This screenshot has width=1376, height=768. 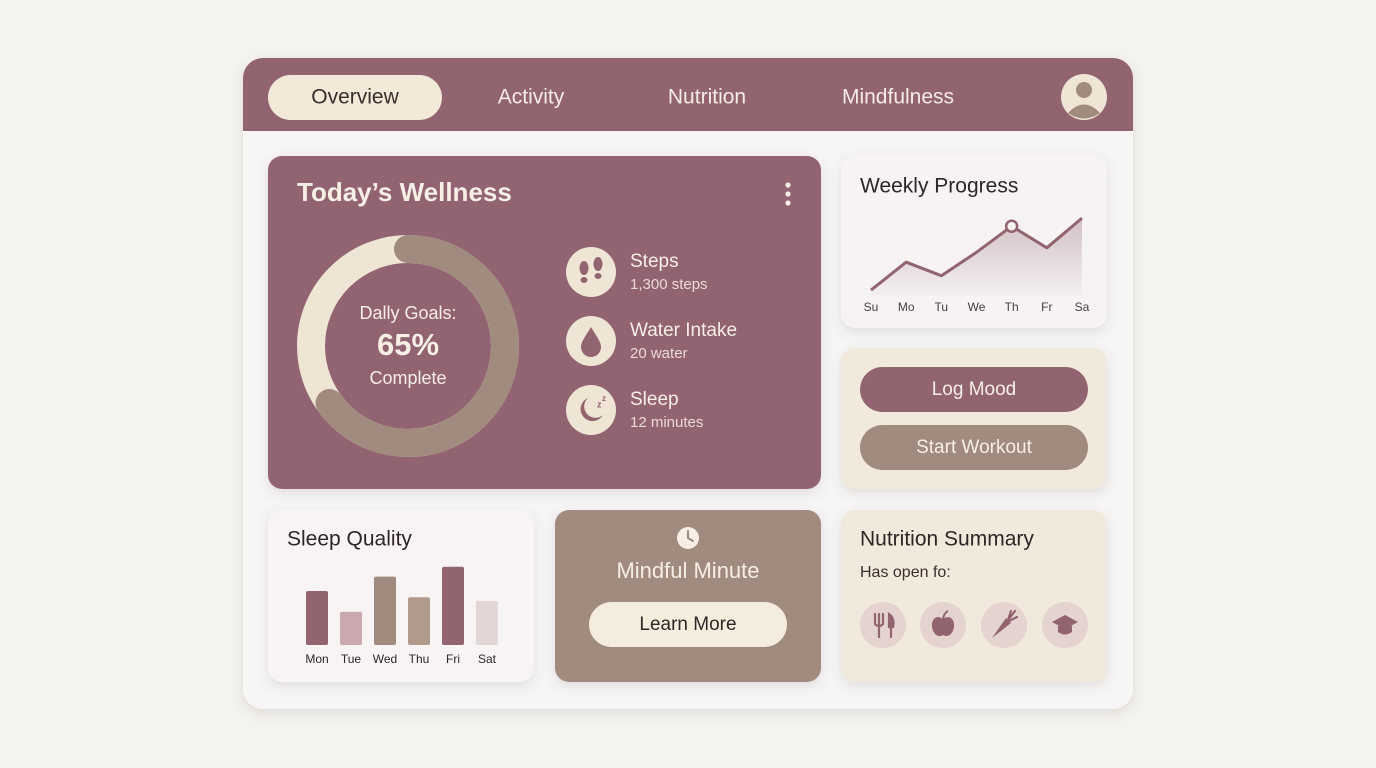 What do you see at coordinates (688, 538) in the screenshot?
I see `clock-icon` at bounding box center [688, 538].